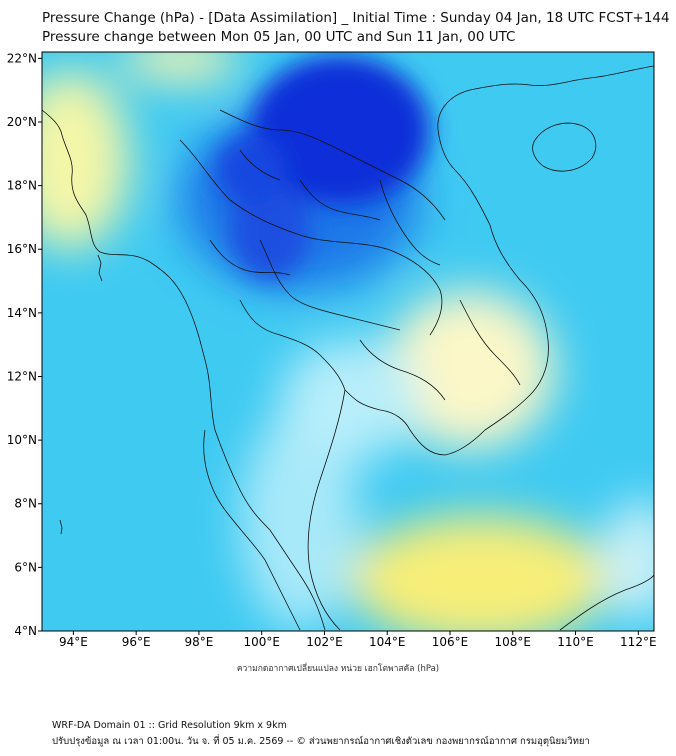 The width and height of the screenshot is (676, 756). I want to click on lat-tick-label: 16°N, so click(22, 249).